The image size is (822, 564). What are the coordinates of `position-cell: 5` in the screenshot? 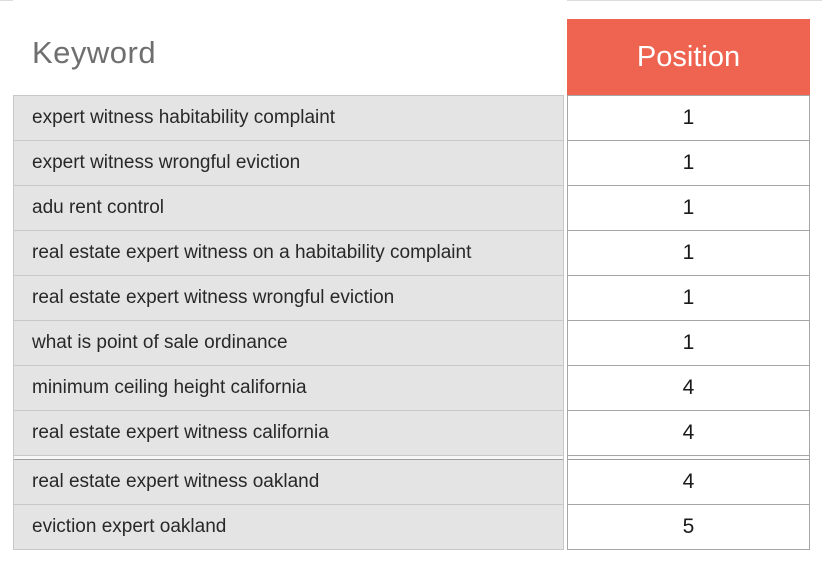 It's located at (688, 527).